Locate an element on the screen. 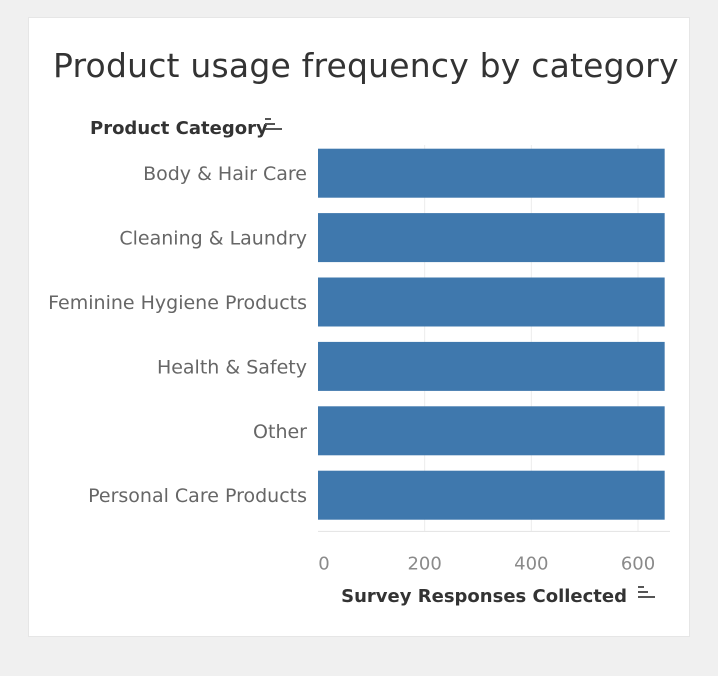  category-label: Body & Hair Care is located at coordinates (225, 174).